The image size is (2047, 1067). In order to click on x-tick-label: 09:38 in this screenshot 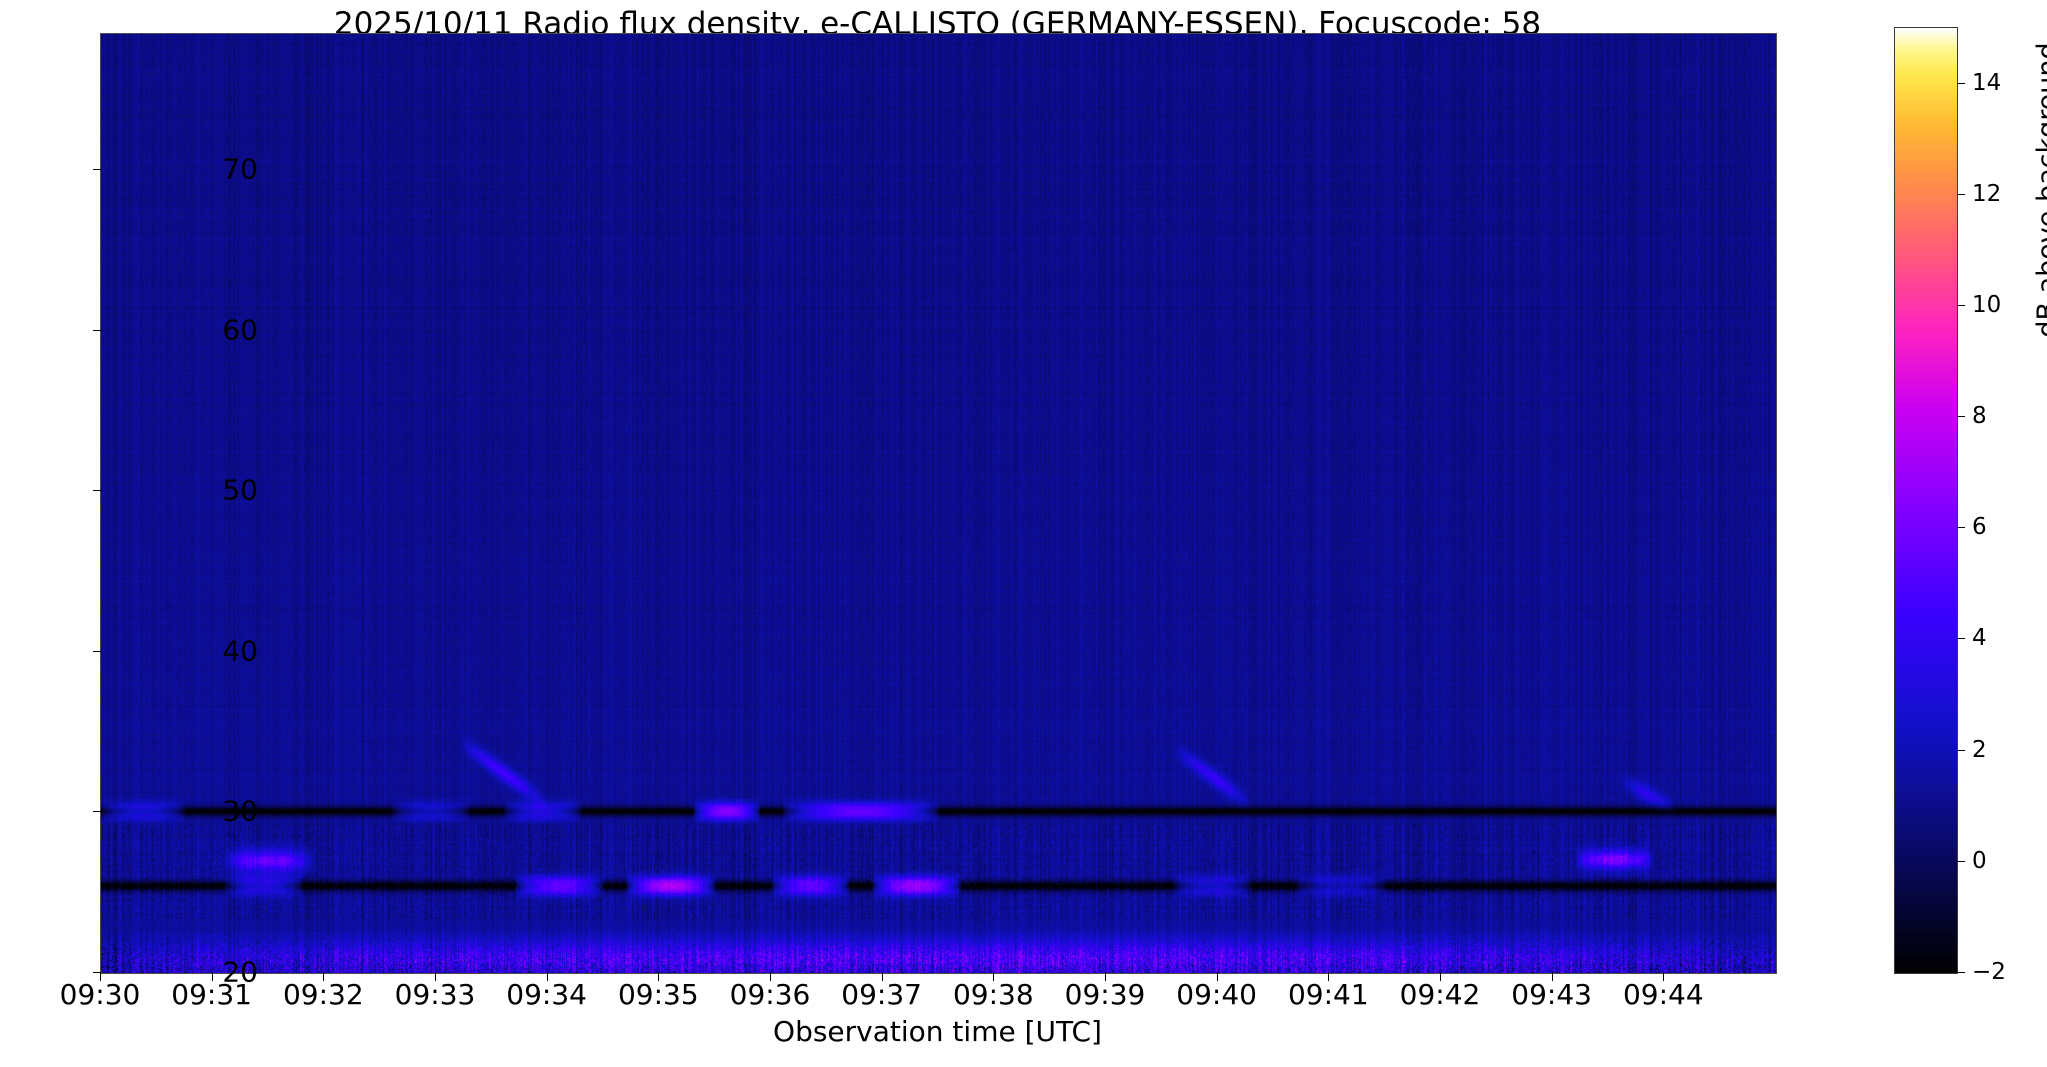, I will do `click(993, 994)`.